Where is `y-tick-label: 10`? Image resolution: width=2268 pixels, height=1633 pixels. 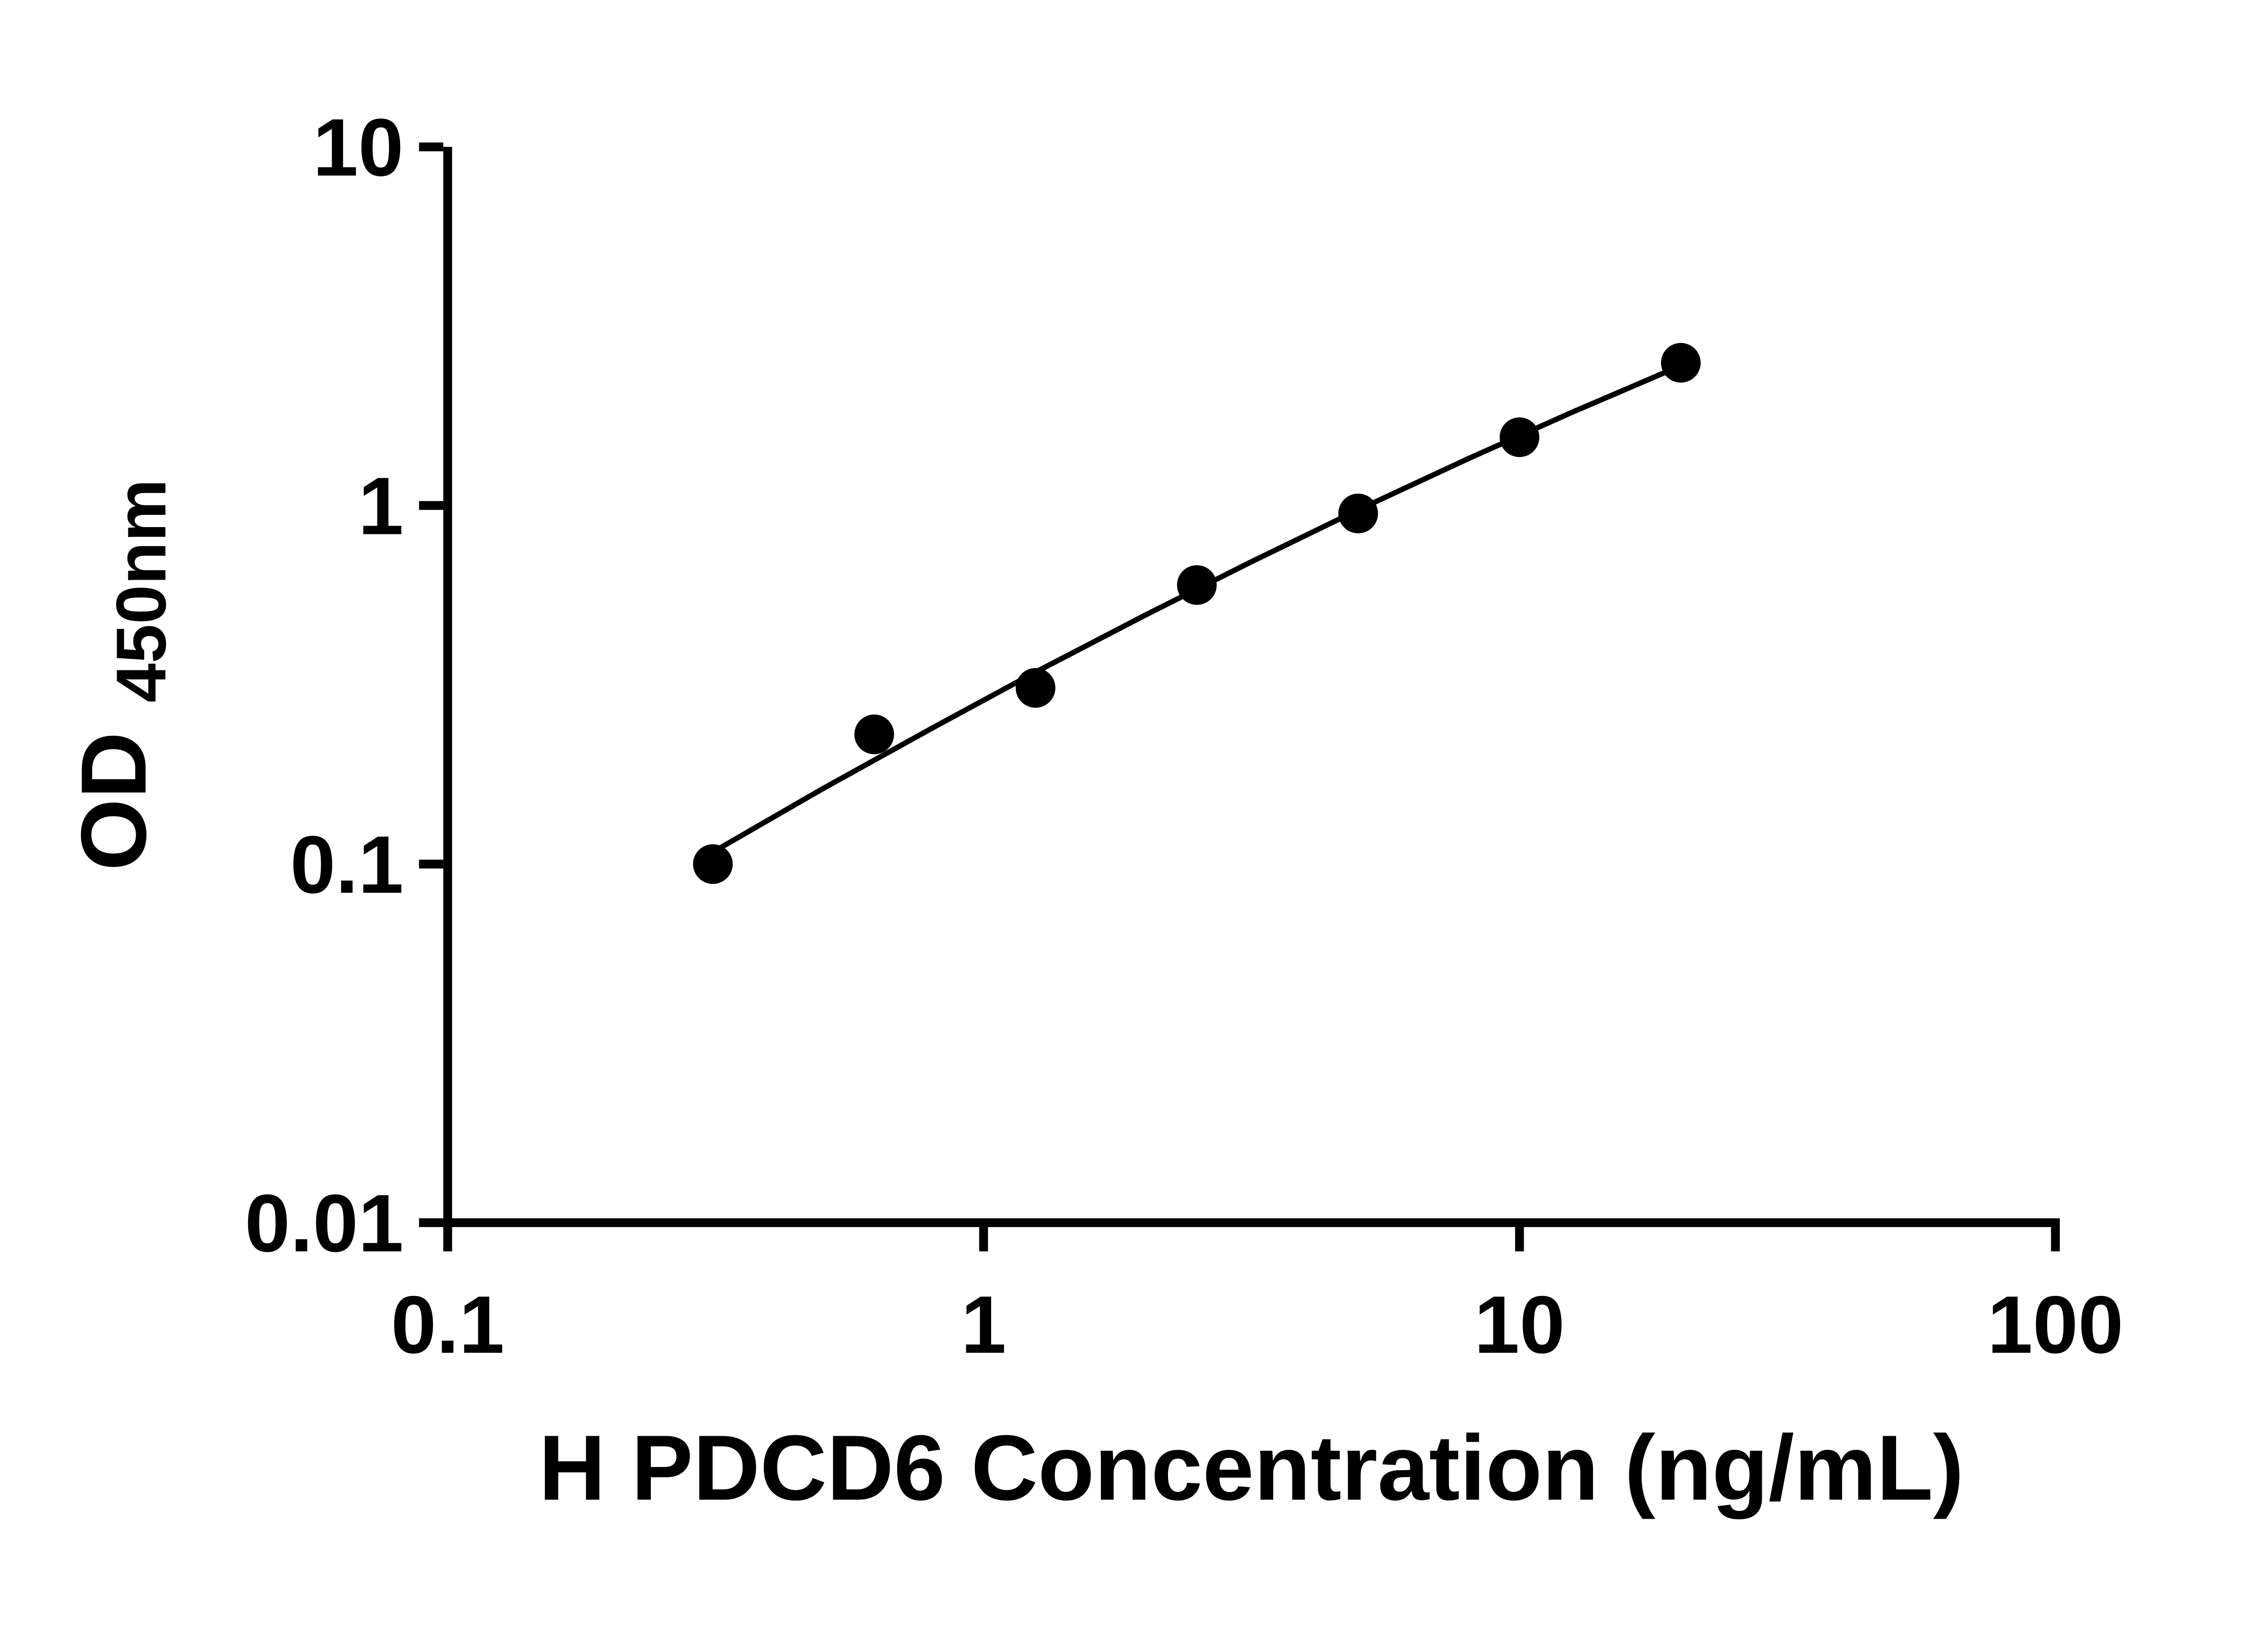 y-tick-label: 10 is located at coordinates (359, 147).